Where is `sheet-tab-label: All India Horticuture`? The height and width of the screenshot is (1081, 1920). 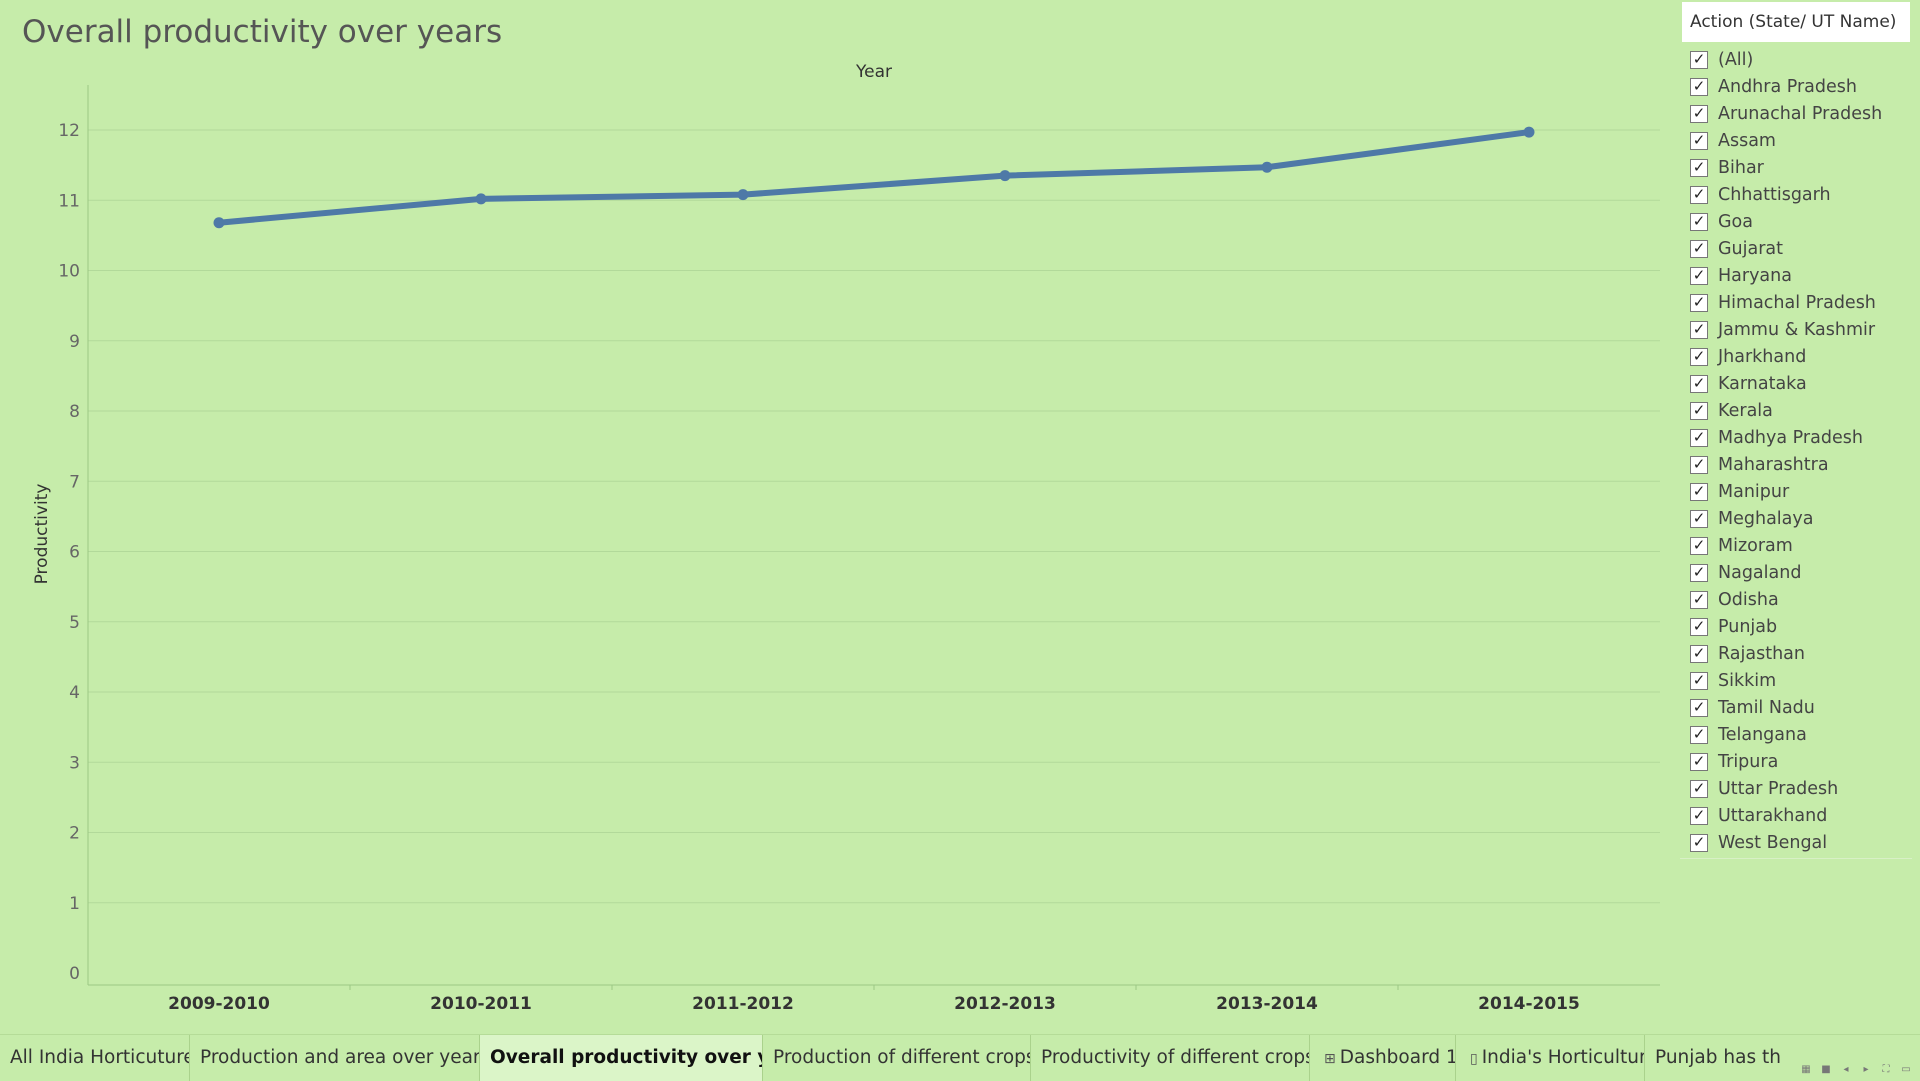 sheet-tab-label: All India Horticuture is located at coordinates (100, 1057).